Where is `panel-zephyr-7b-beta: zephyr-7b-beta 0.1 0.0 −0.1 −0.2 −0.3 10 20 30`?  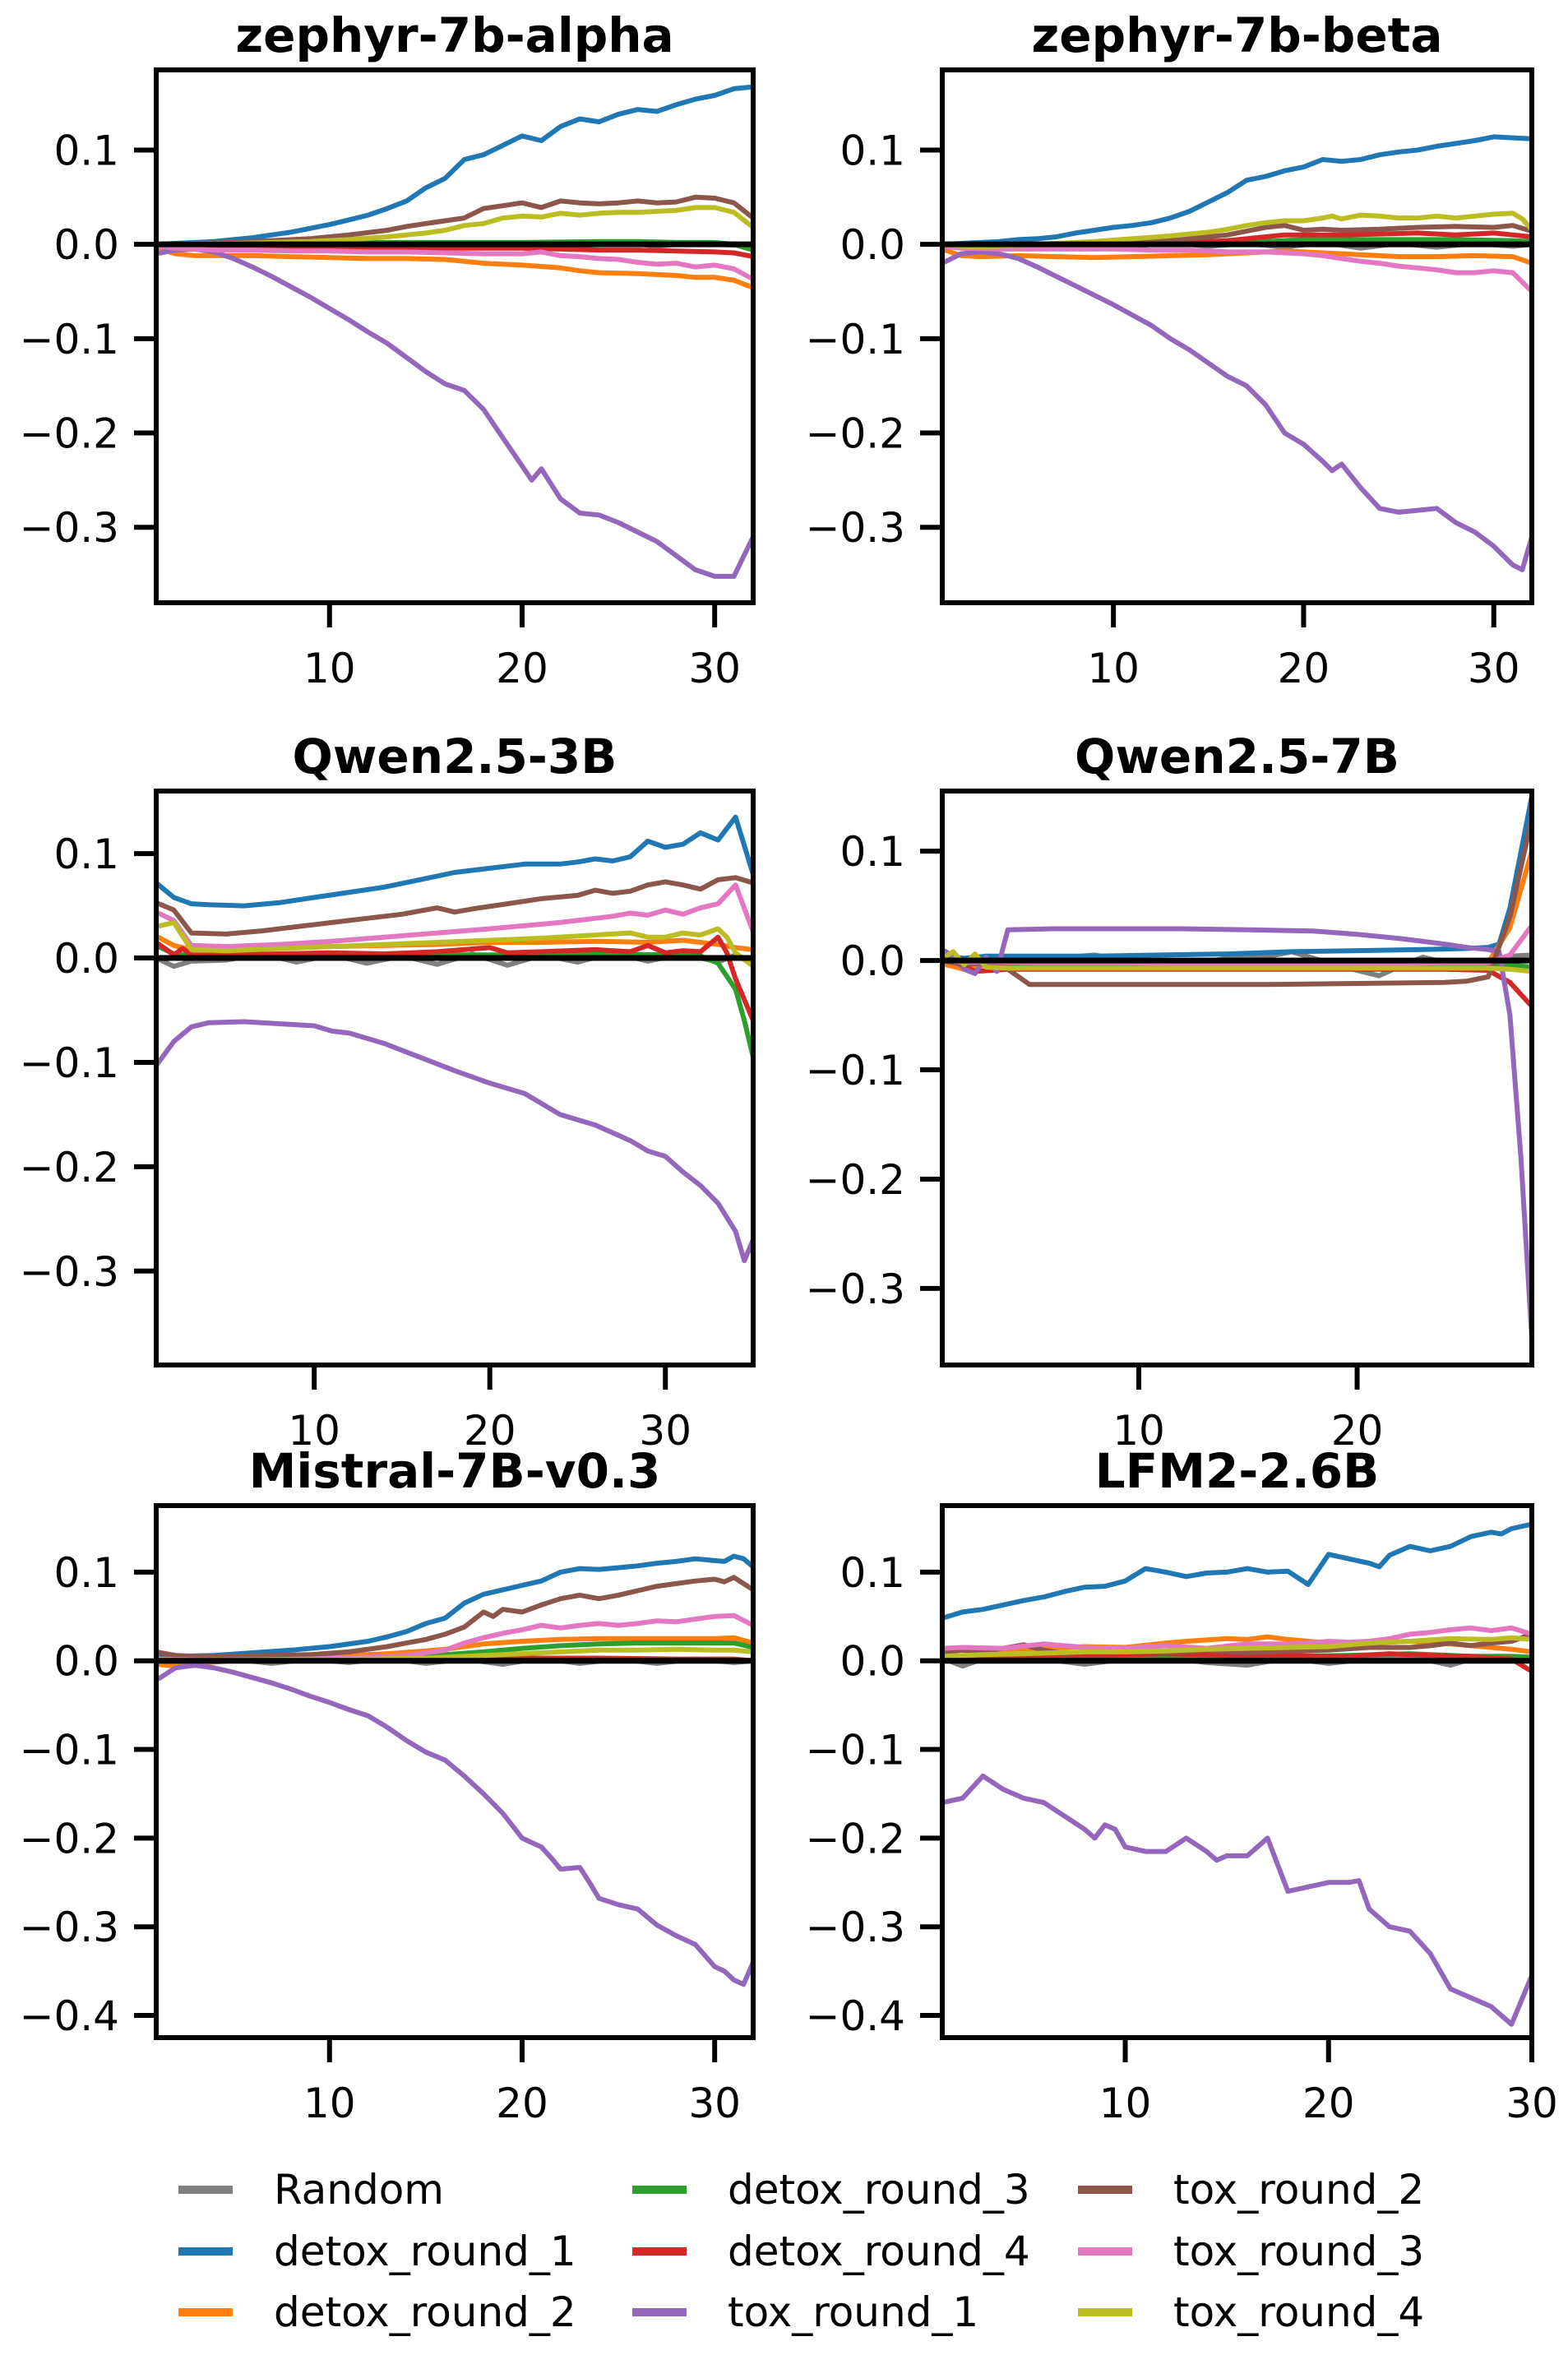 panel-zephyr-7b-beta: zephyr-7b-beta 0.1 0.0 −0.1 −0.2 −0.3 10 20 30 is located at coordinates (1170, 349).